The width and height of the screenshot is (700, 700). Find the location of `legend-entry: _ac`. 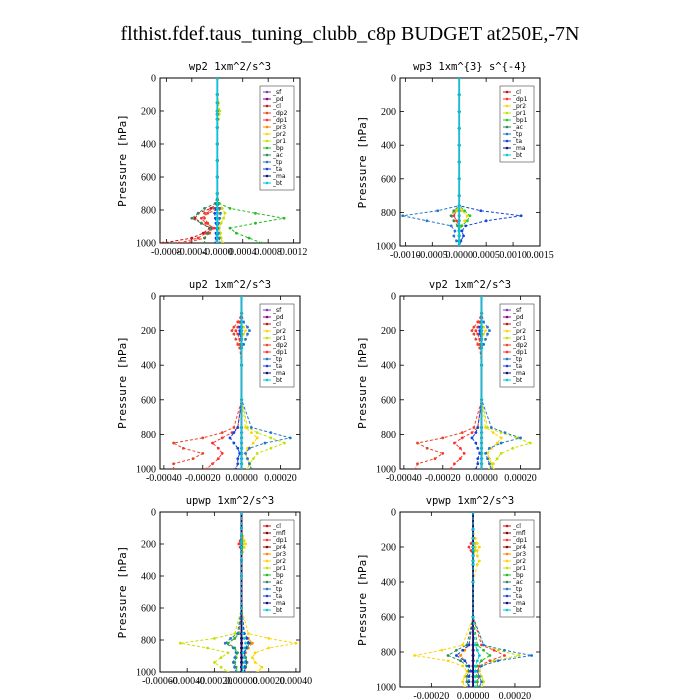

legend-entry: _ac is located at coordinates (517, 582).